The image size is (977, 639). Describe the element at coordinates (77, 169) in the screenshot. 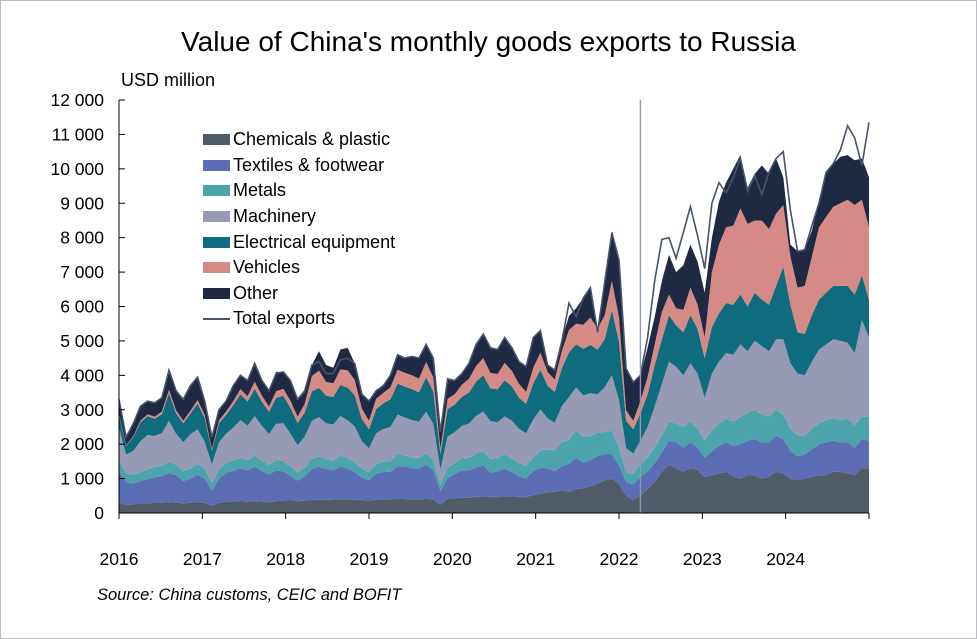

I see `y-tick-label: 10 000` at that location.